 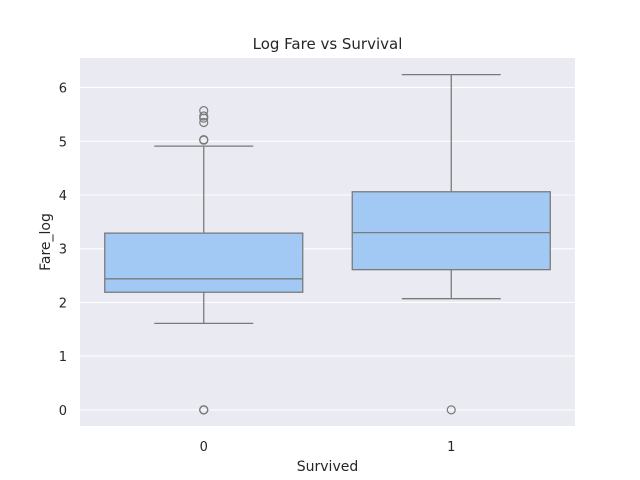 I want to click on y-tick-label: 6, so click(x=63, y=89).